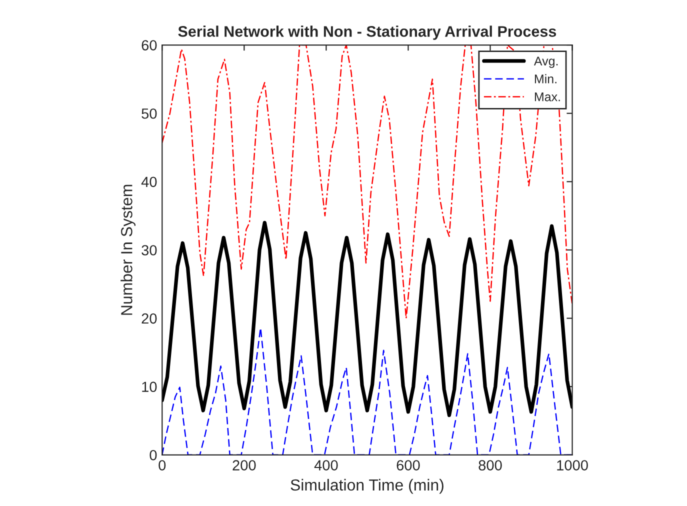  Describe the element at coordinates (128, 249) in the screenshot. I see `y-axis-title: Number In System` at that location.